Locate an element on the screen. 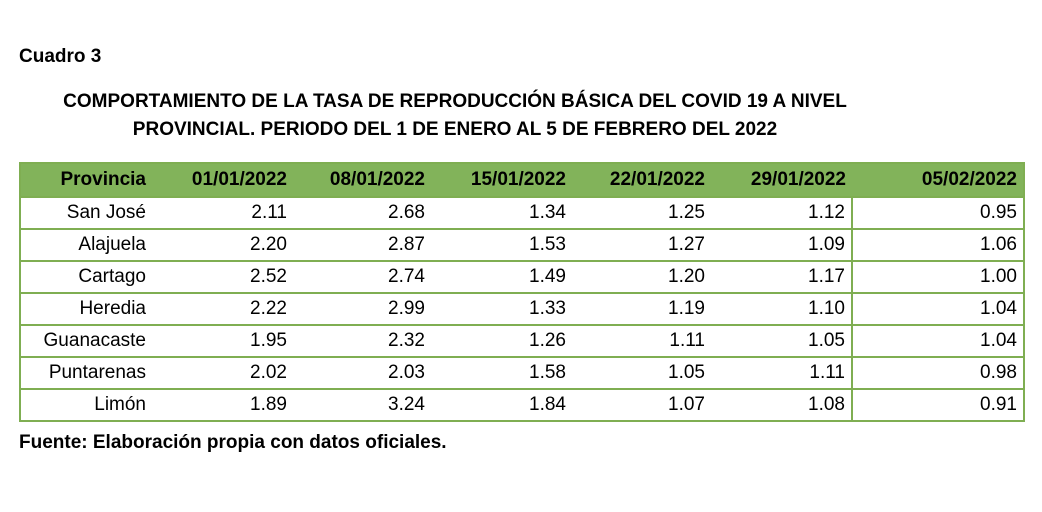 The image size is (1042, 512). table-row: Alajuela 2.20 2.87 1.53 1.27 1.09 1.06 is located at coordinates (522, 245).